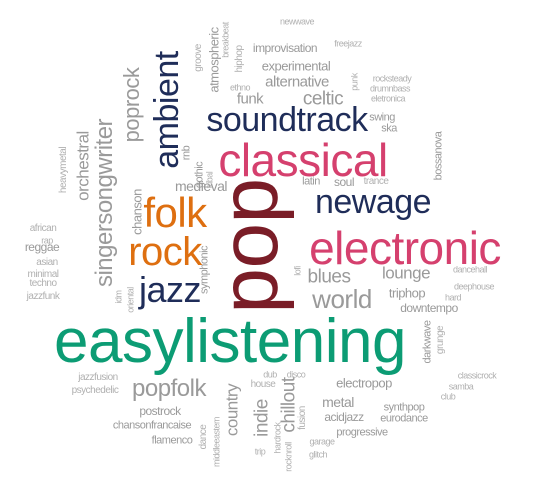 The image size is (535, 491). I want to click on word-ethno: ethno, so click(240, 87).